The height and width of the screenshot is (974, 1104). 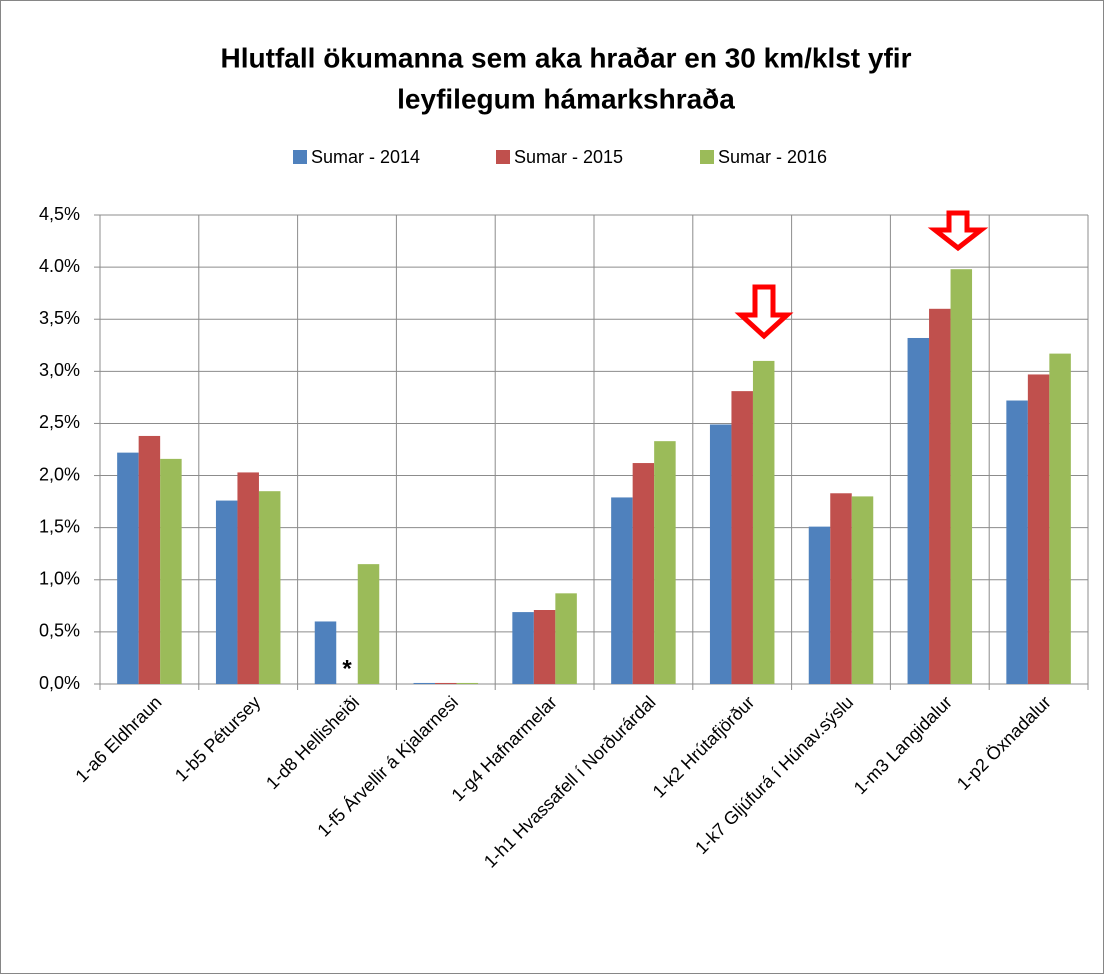 What do you see at coordinates (59, 266) in the screenshot?
I see `y-tick-label: 4.0%` at bounding box center [59, 266].